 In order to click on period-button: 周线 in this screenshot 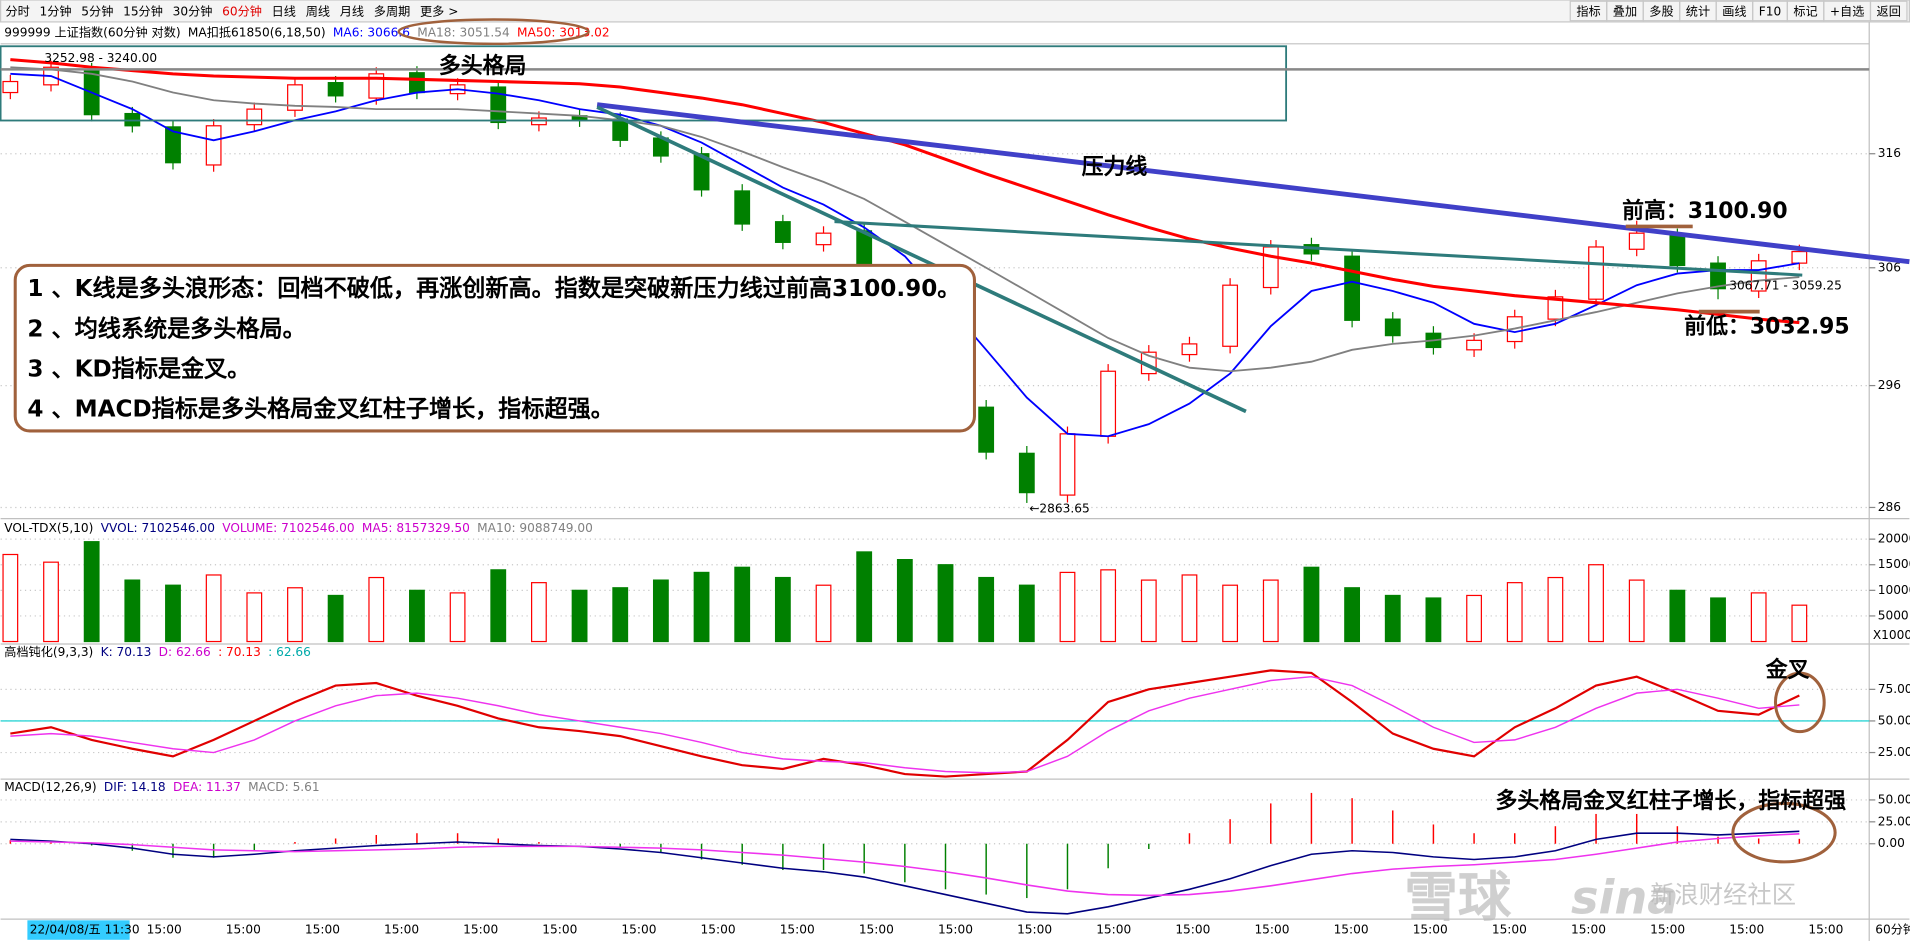, I will do `click(318, 12)`.